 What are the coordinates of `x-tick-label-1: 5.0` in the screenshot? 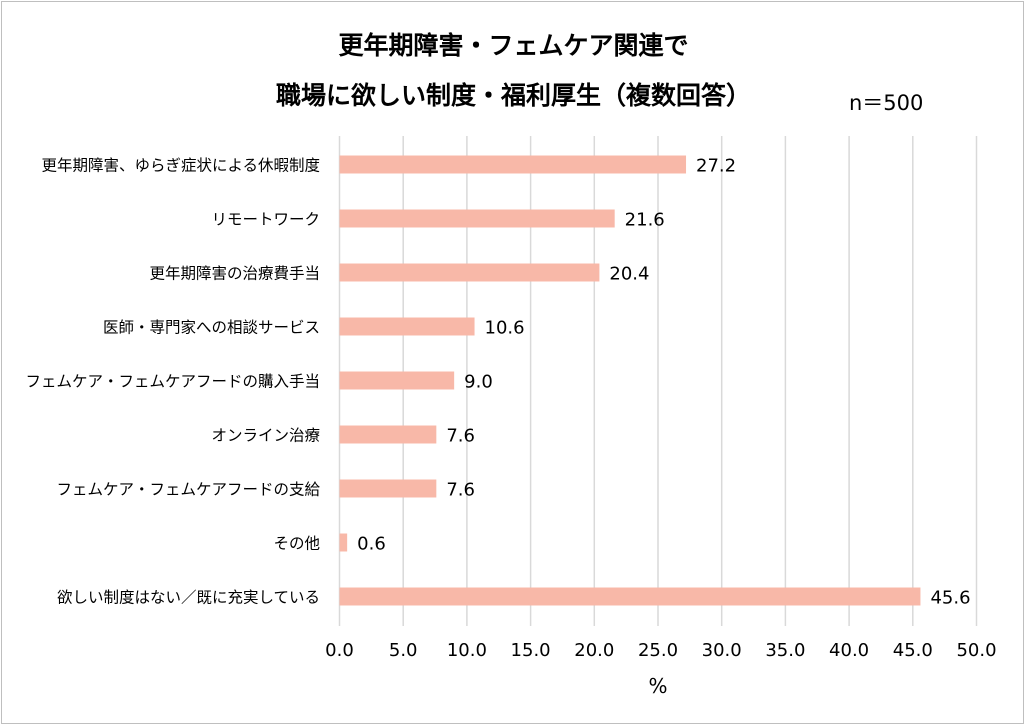 It's located at (403, 650).